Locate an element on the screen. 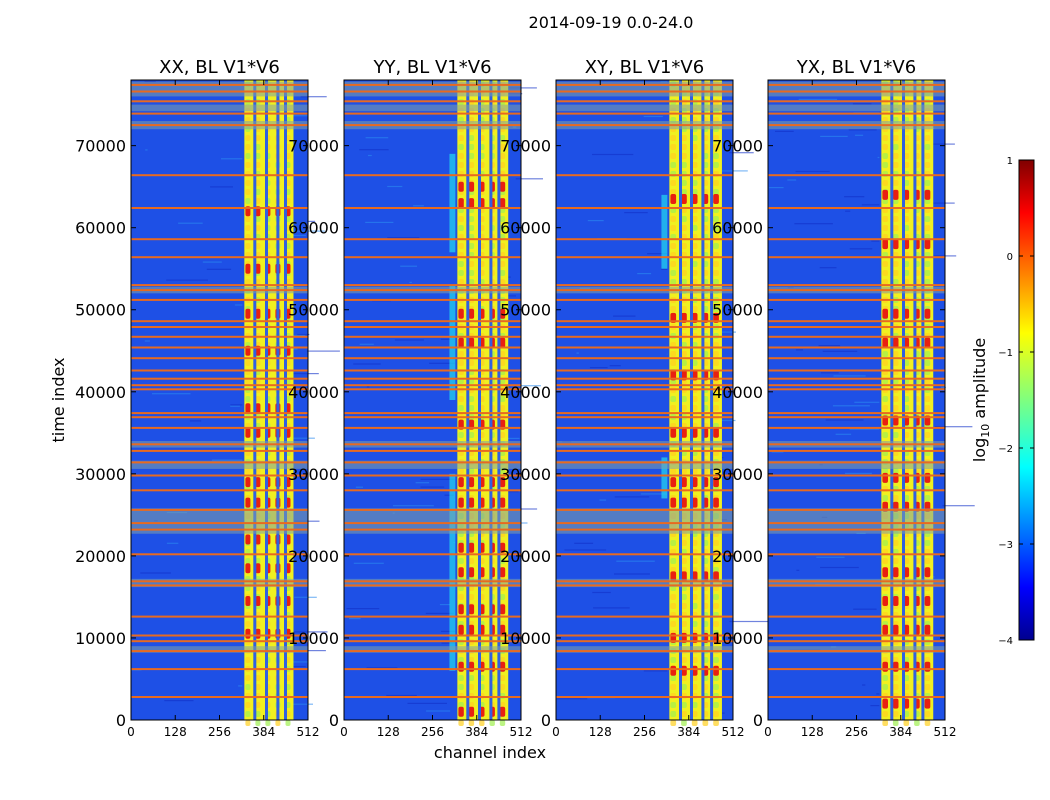 The width and height of the screenshot is (1050, 800). y-tick-label: 60000 is located at coordinates (100, 228).